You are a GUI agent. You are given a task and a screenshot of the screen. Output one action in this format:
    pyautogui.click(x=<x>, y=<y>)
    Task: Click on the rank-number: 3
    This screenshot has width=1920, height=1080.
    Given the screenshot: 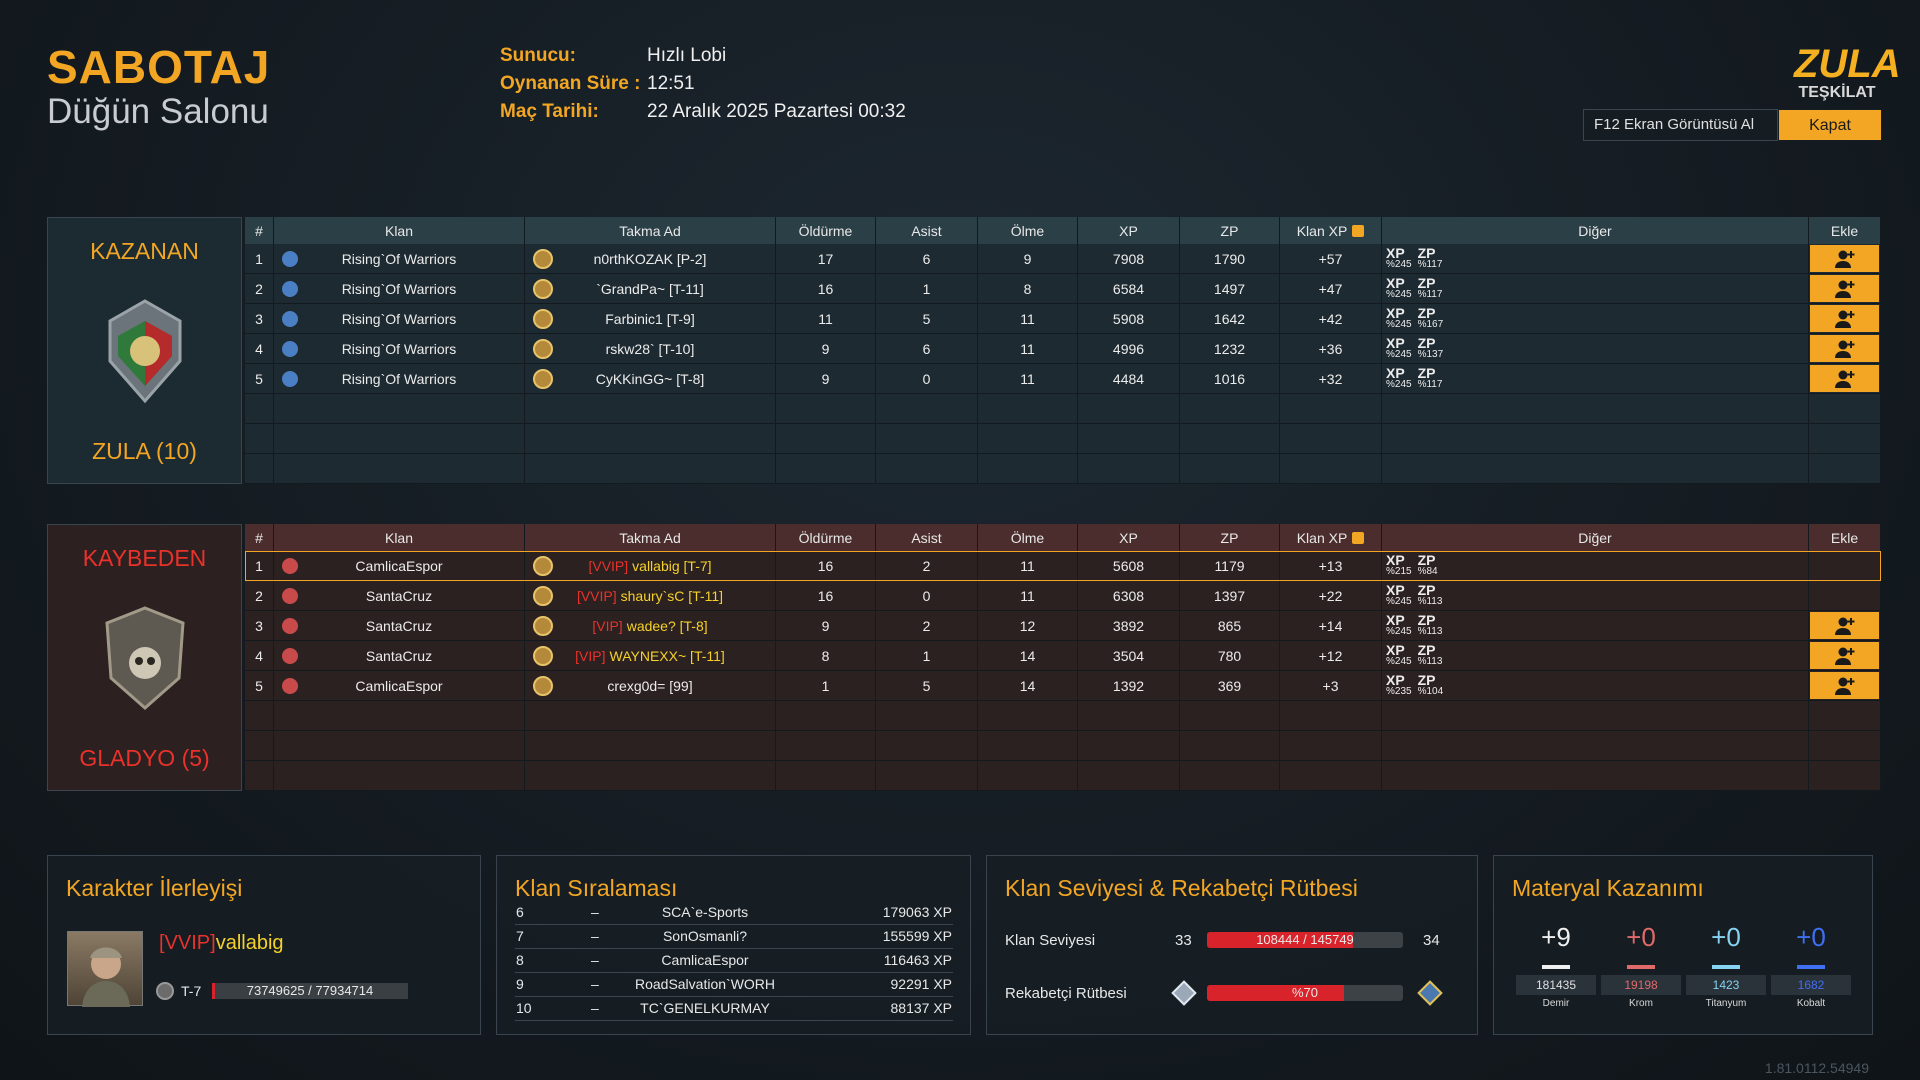 What is the action you would take?
    pyautogui.click(x=259, y=625)
    